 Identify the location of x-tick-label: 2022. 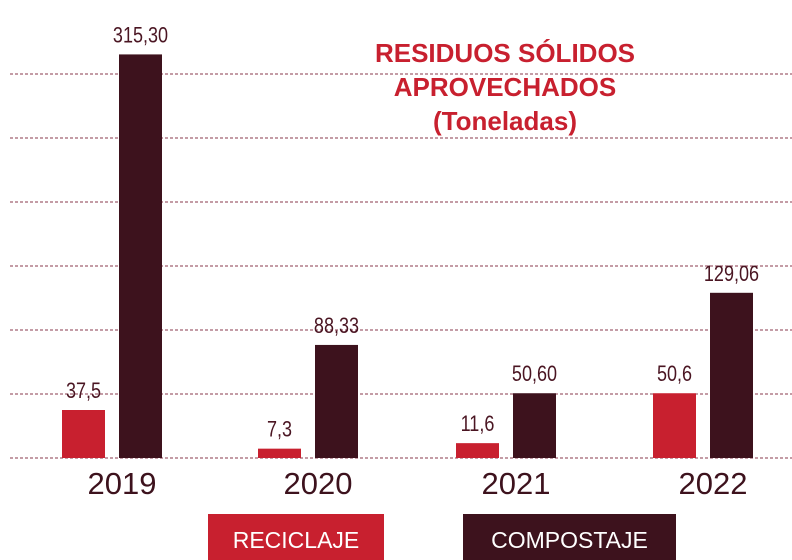
(713, 483).